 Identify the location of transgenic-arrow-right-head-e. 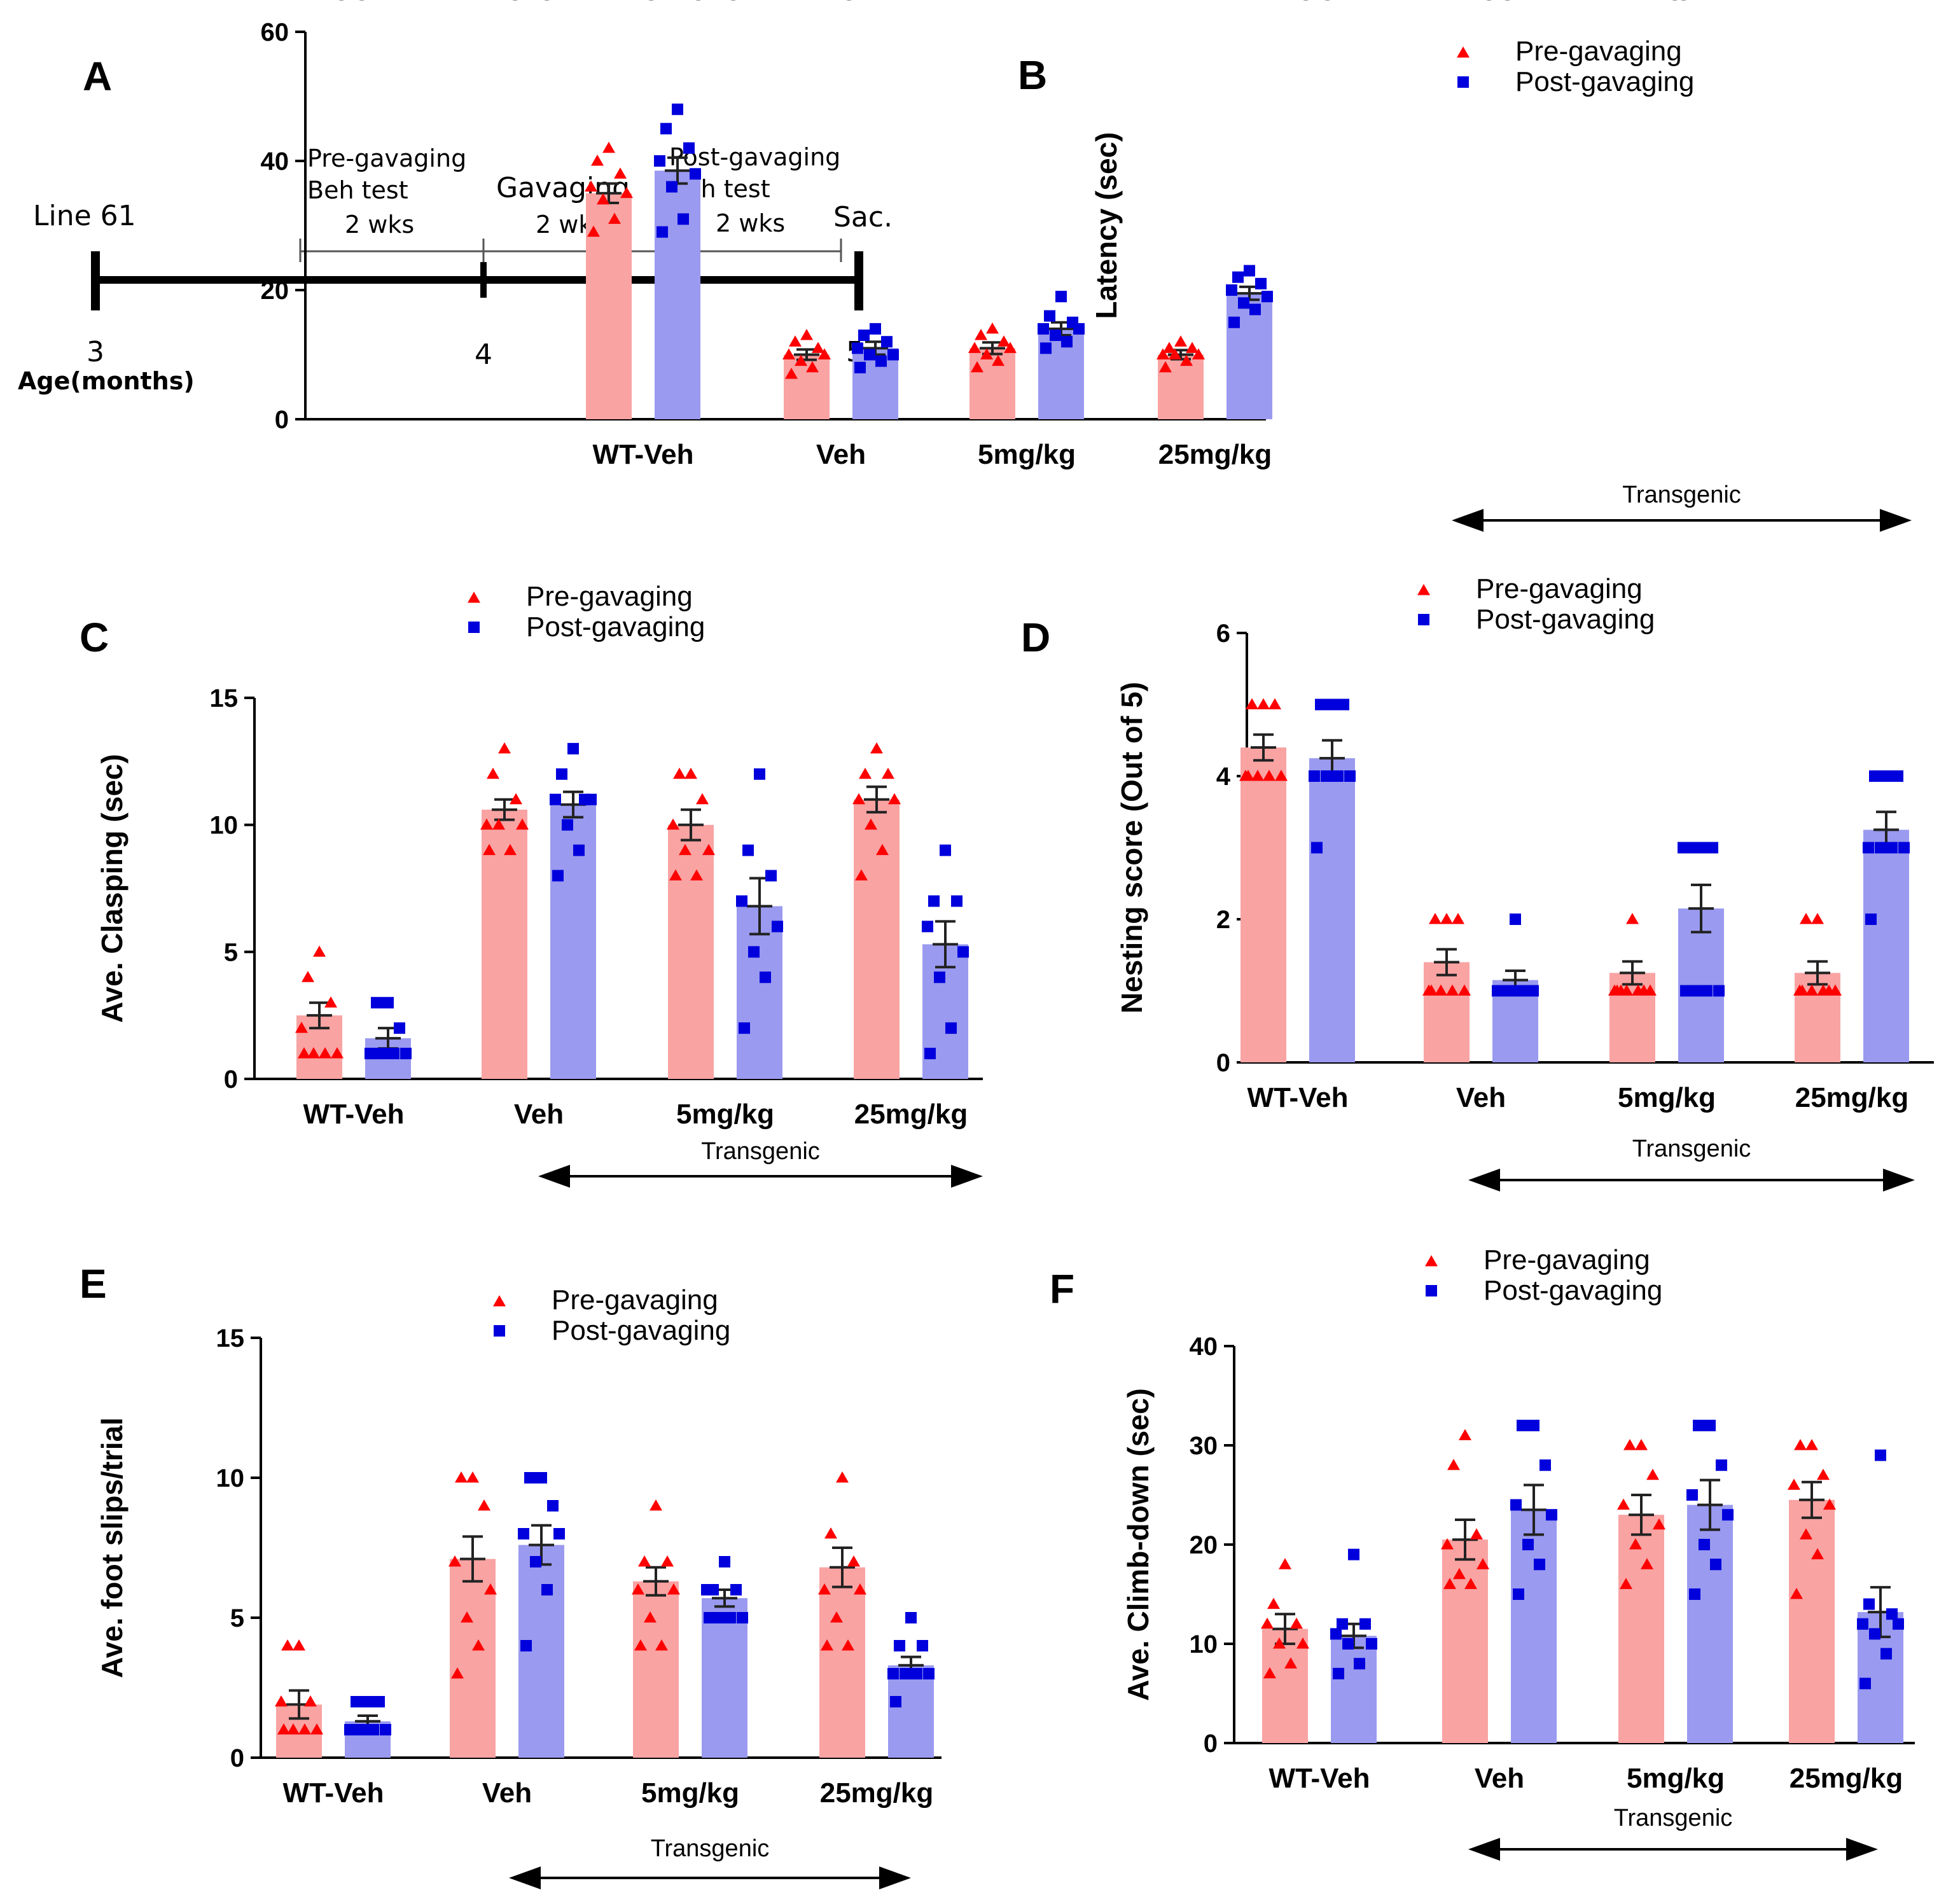
(895, 1877).